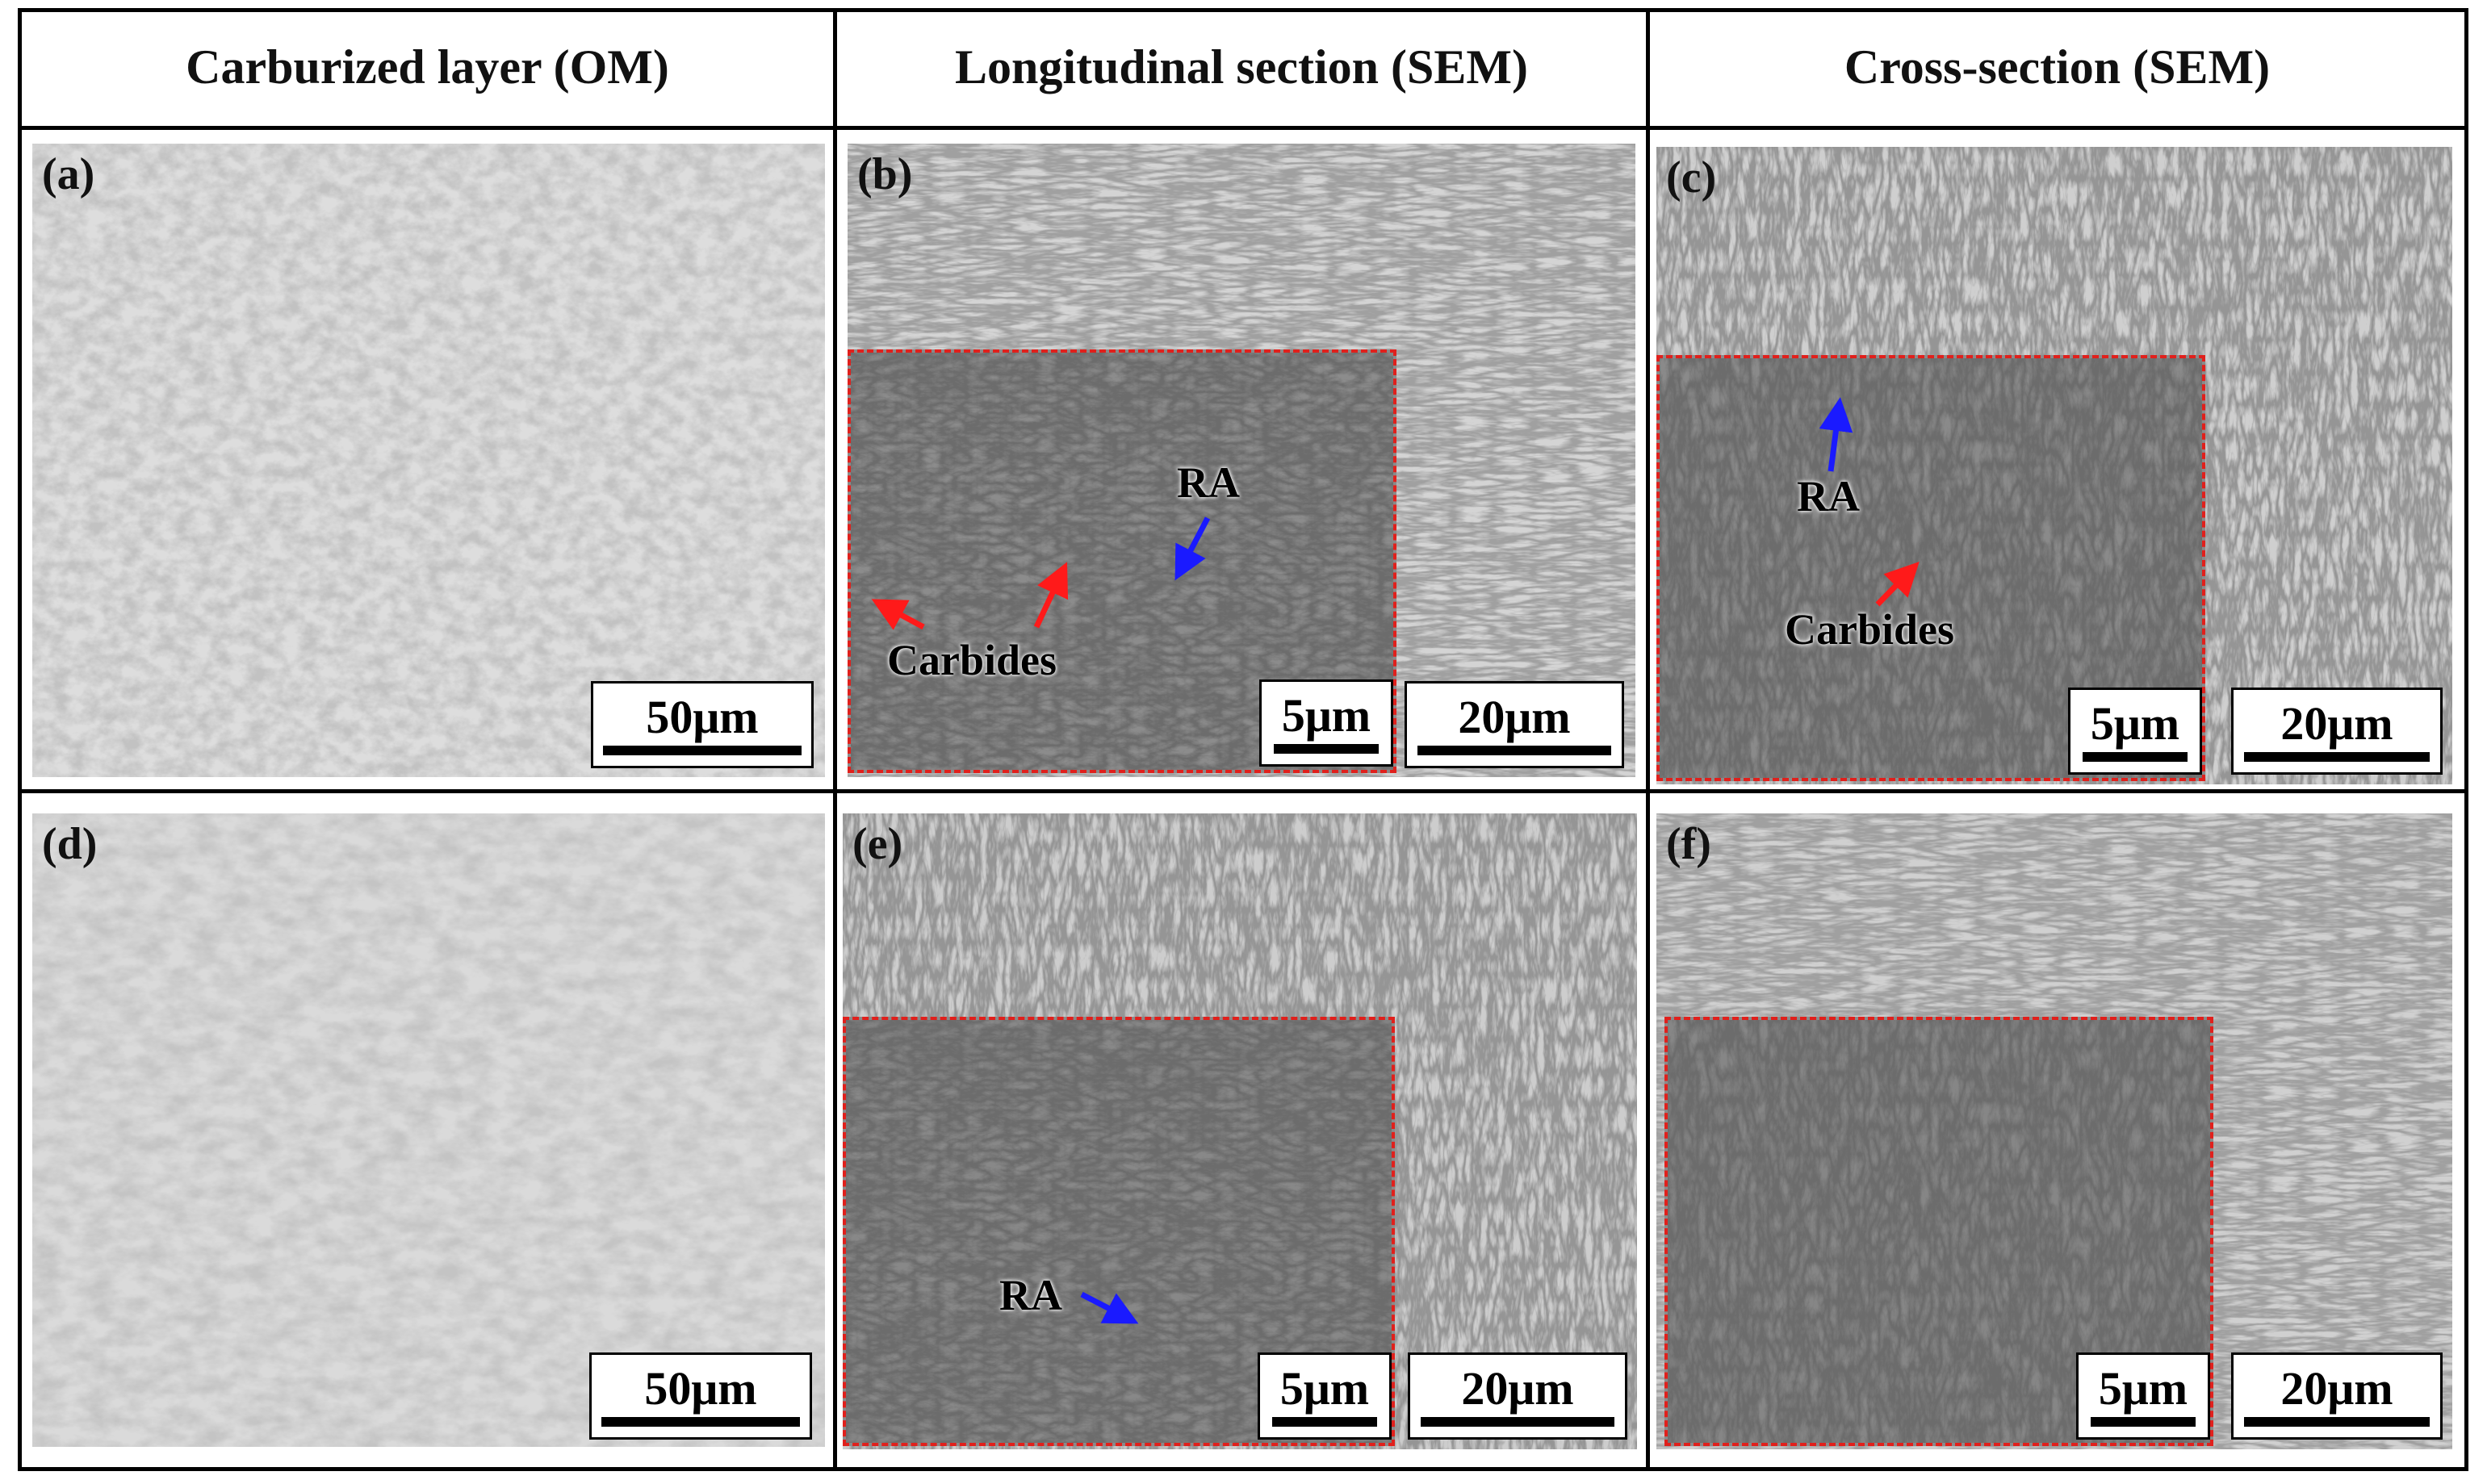 Image resolution: width=2487 pixels, height=1484 pixels. I want to click on frame-right, so click(2466, 739).